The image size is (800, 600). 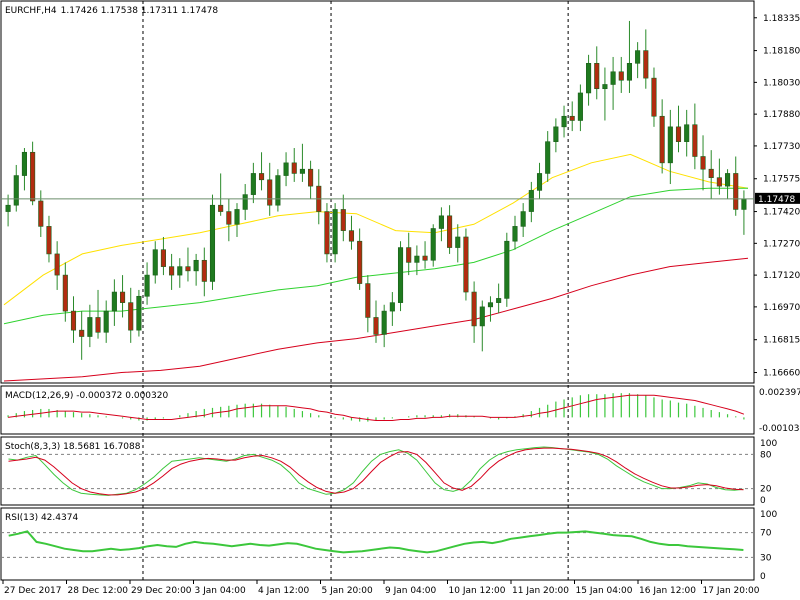 What do you see at coordinates (781, 147) in the screenshot?
I see `y-tick-label: 1.17730` at bounding box center [781, 147].